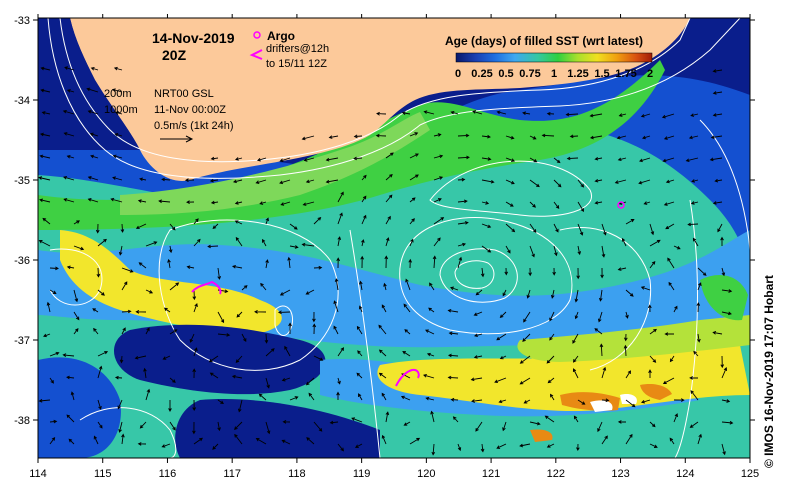 The height and width of the screenshot is (492, 790). What do you see at coordinates (174, 55) in the screenshot?
I see `map-time: 20Z` at bounding box center [174, 55].